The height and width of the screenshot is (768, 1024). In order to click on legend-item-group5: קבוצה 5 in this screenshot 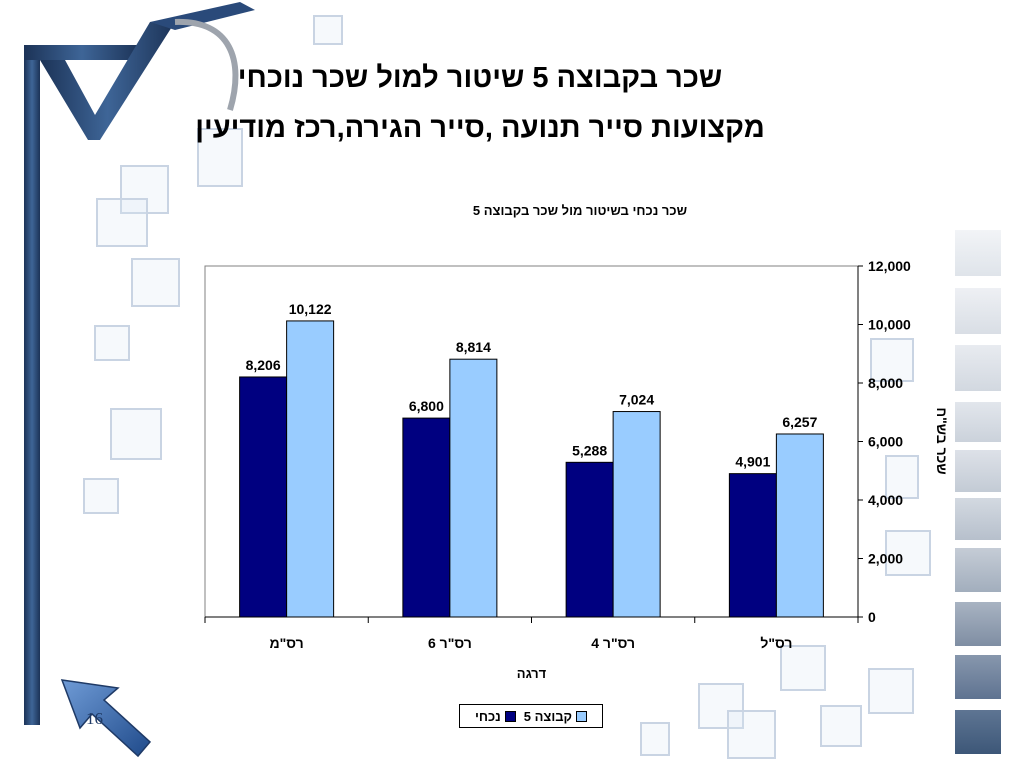, I will do `click(555, 716)`.